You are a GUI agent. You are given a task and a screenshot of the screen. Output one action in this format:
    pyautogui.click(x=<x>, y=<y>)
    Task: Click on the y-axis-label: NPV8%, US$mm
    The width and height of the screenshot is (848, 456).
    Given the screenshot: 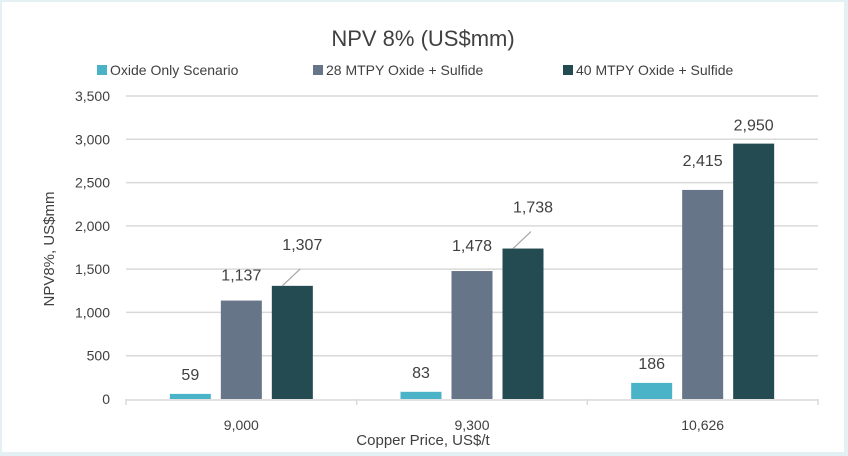 What is the action you would take?
    pyautogui.click(x=49, y=248)
    